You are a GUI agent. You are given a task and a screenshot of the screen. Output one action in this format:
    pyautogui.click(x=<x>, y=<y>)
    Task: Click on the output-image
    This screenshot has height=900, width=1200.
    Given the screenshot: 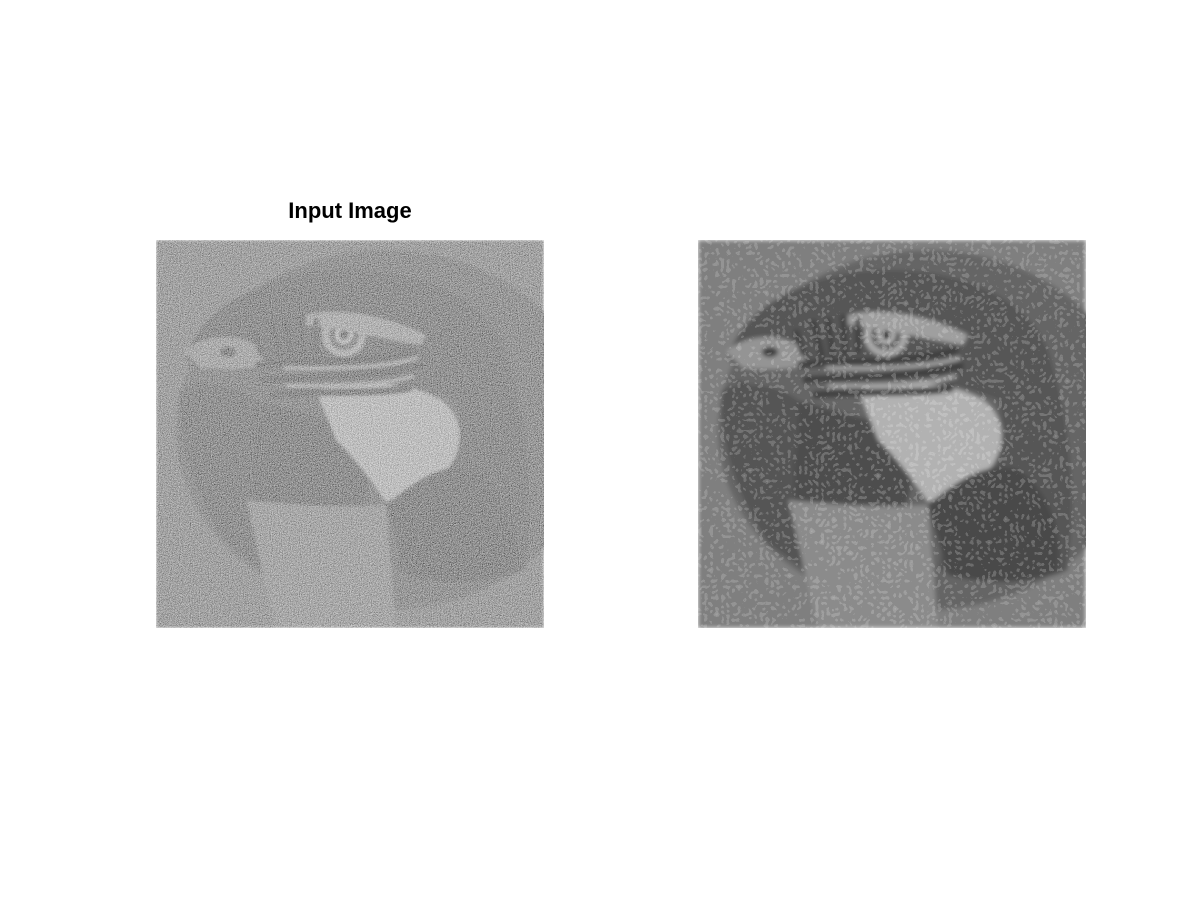 What is the action you would take?
    pyautogui.click(x=892, y=434)
    